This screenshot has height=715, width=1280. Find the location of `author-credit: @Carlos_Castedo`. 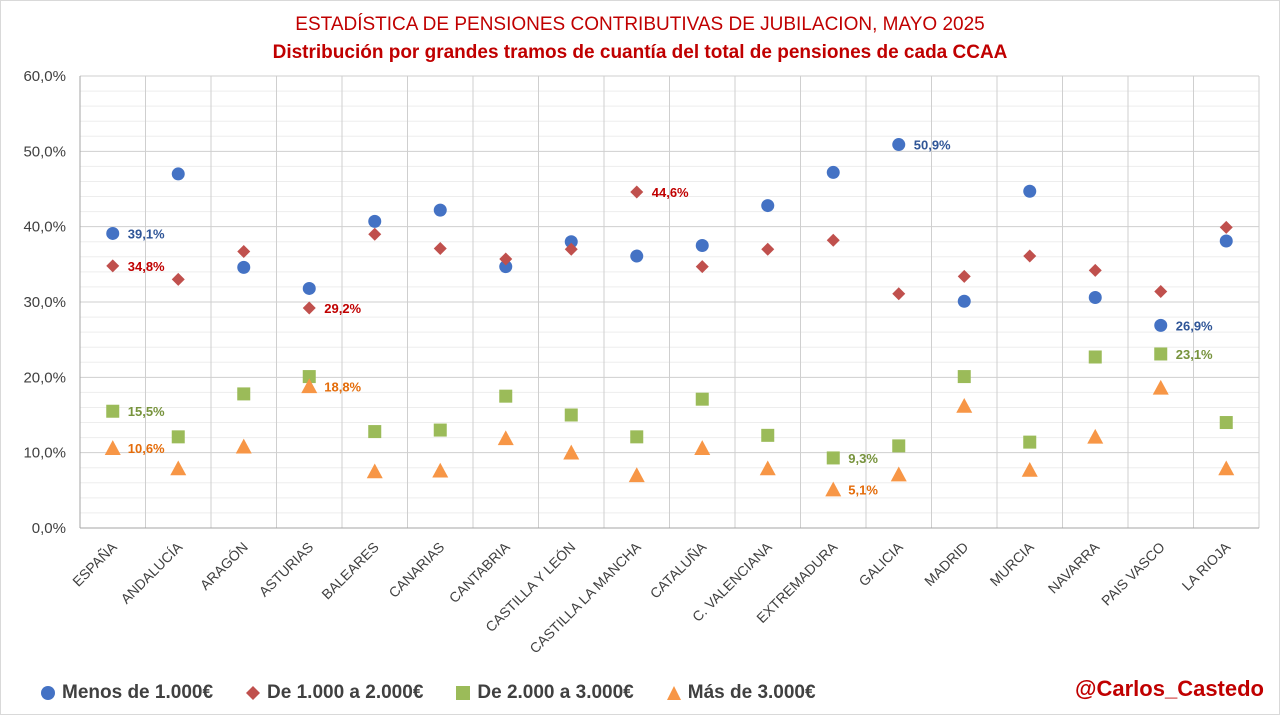

author-credit: @Carlos_Castedo is located at coordinates (1169, 688).